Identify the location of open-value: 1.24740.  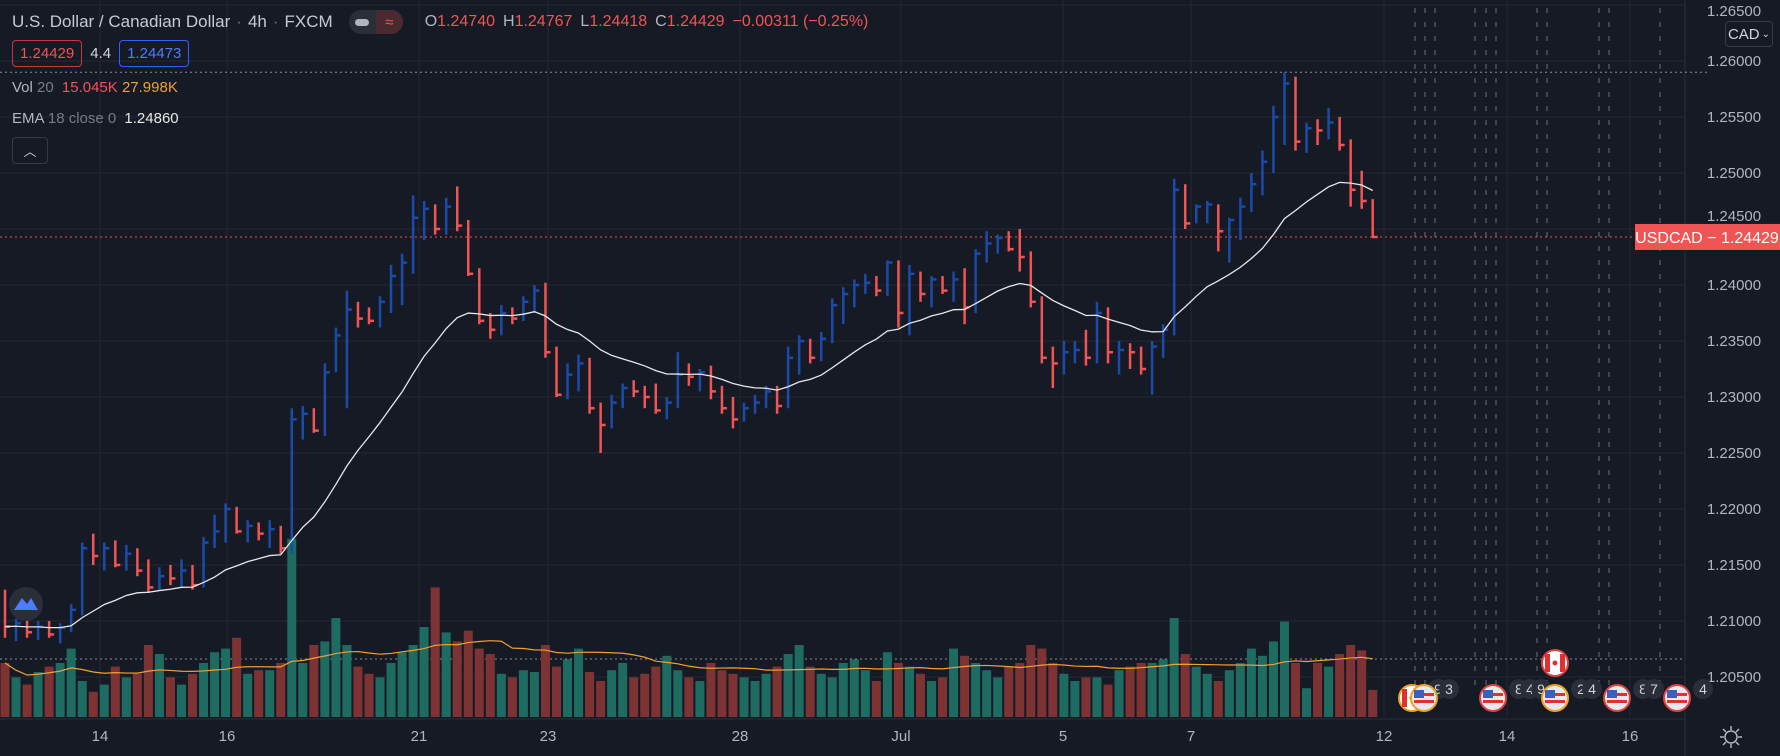
(466, 21).